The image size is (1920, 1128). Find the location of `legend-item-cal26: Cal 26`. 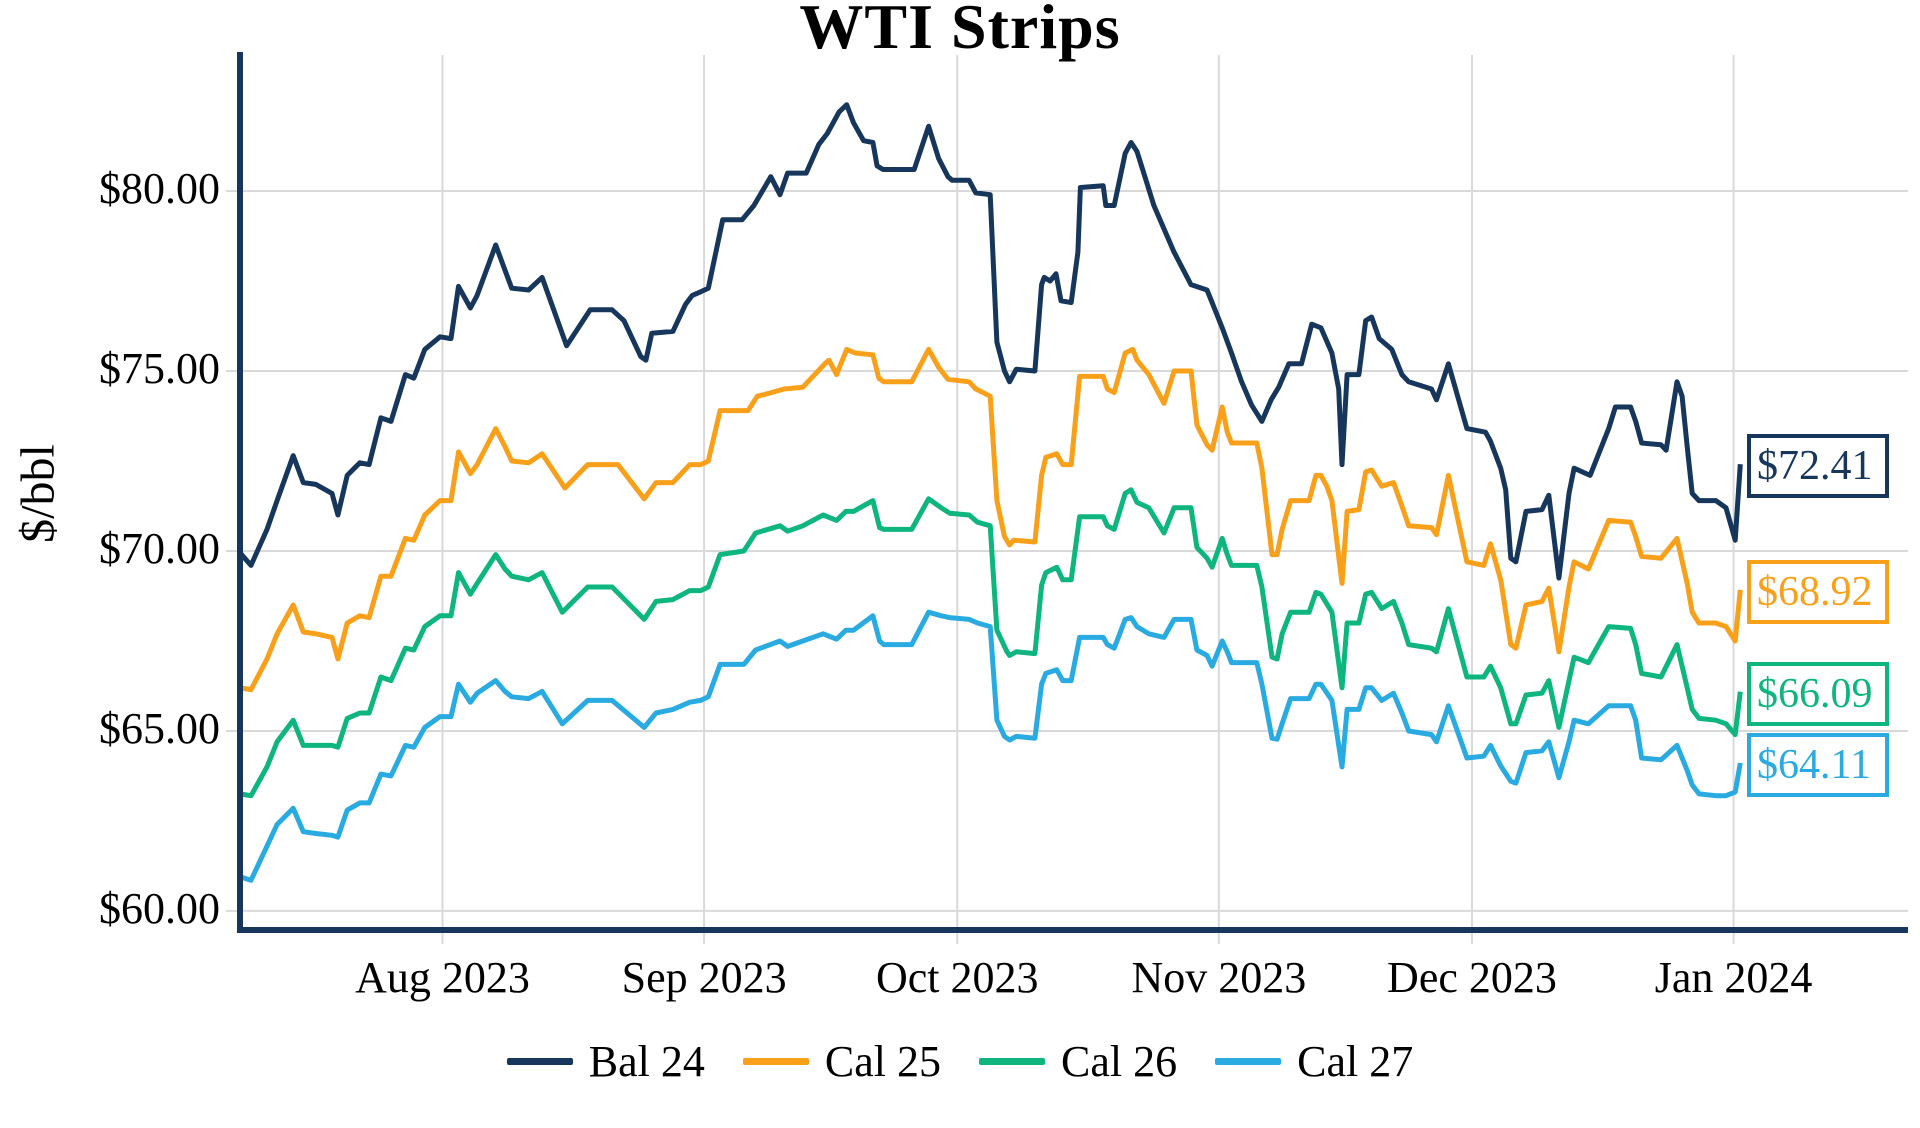

legend-item-cal26: Cal 26 is located at coordinates (1078, 1061).